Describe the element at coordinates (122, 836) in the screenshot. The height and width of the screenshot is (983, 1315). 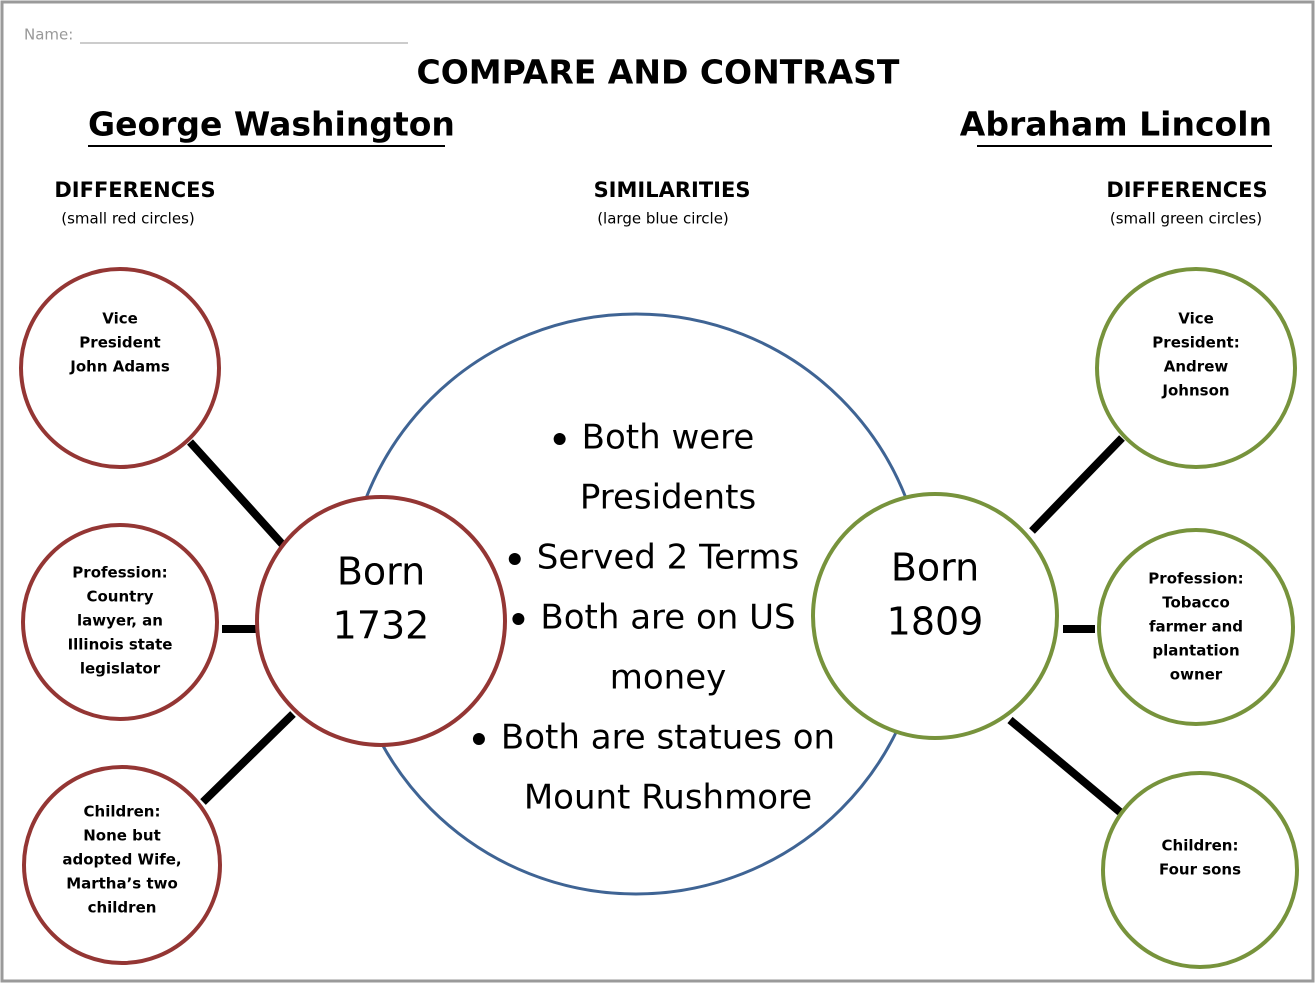
I see `difference-text: None but` at that location.